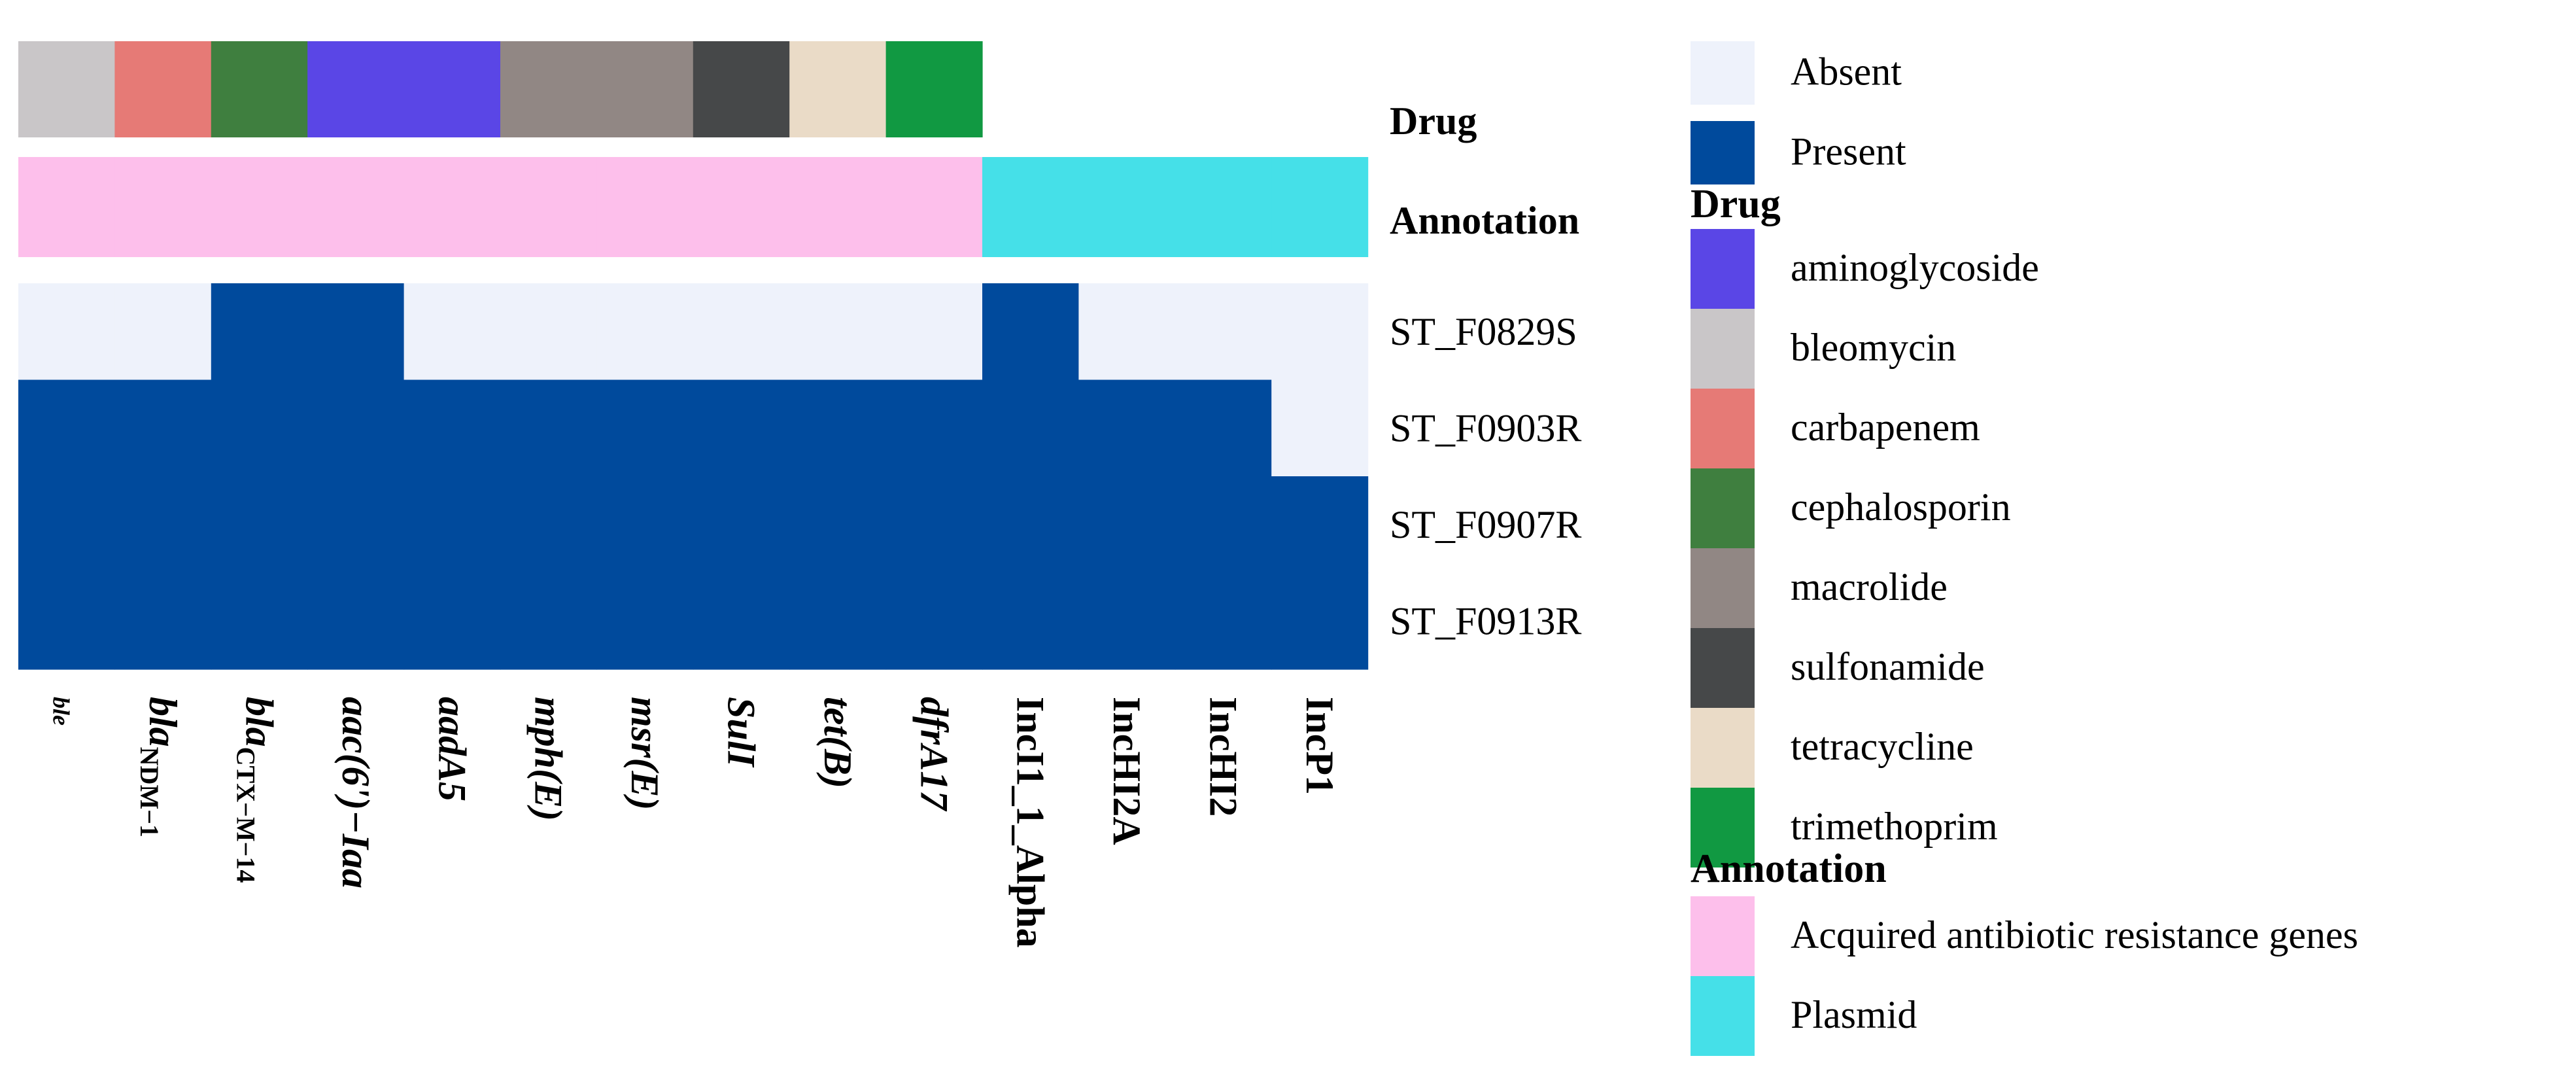 The image size is (2576, 1069). I want to click on drug-cell-mphe, so click(548, 89).